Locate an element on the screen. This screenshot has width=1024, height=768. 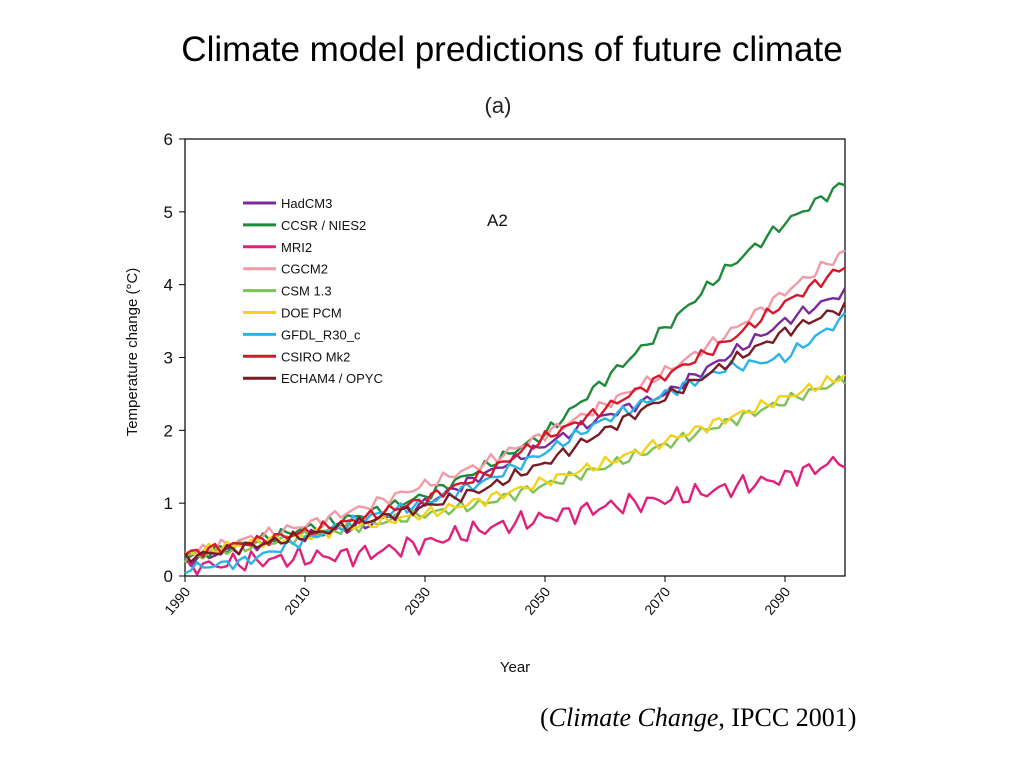
legend-label: HadCM3 is located at coordinates (306, 203).